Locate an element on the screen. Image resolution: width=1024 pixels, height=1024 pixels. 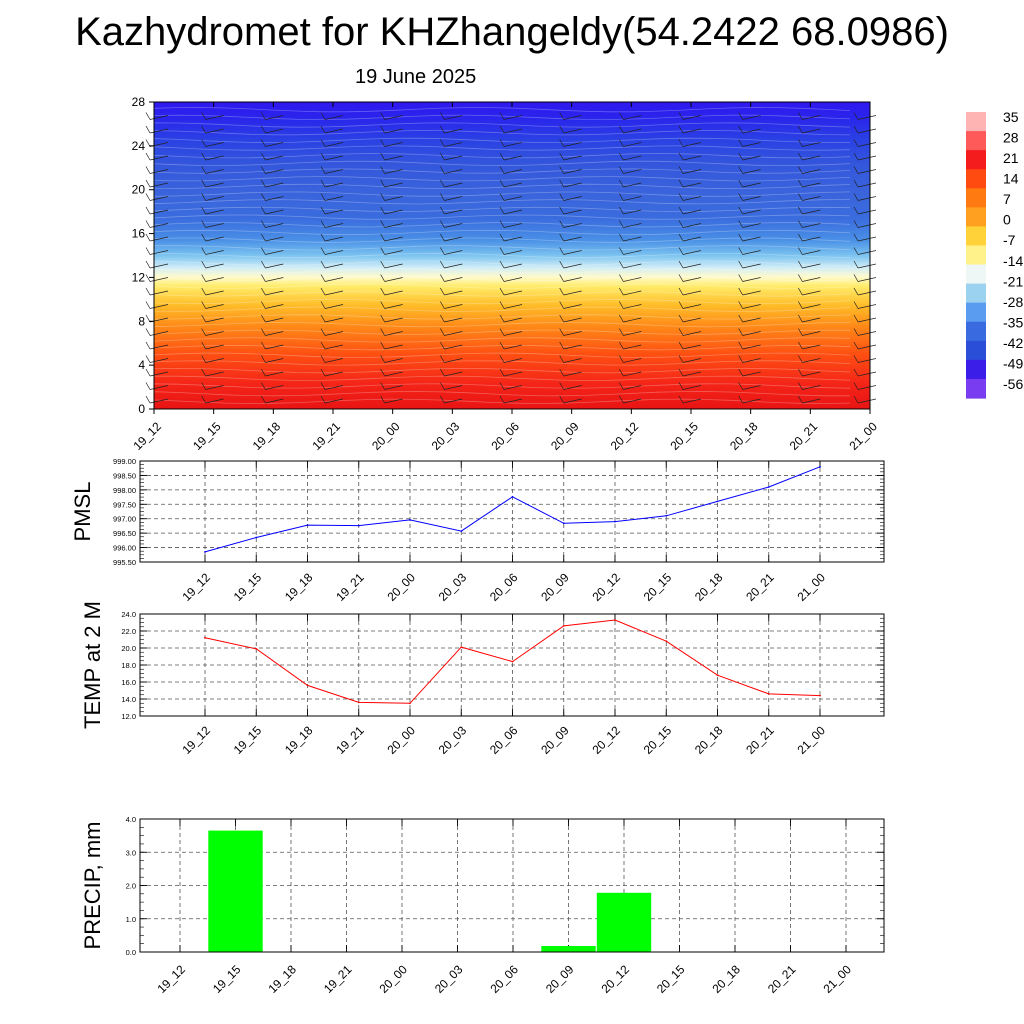
xtick-label: 20_12 is located at coordinates (615, 979).